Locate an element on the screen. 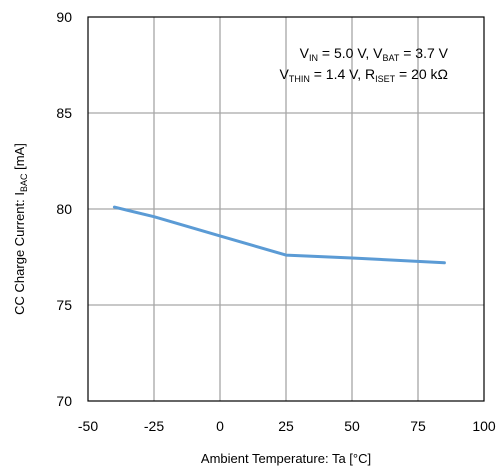 The width and height of the screenshot is (503, 470). y-tick-label: 90 is located at coordinates (64, 17).